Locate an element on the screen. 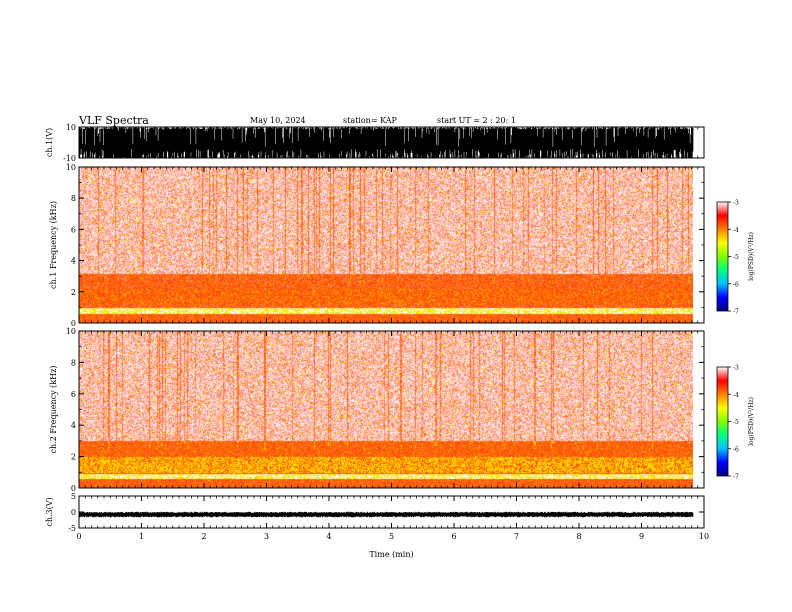 The image size is (792, 612). x-tick-label: 4 is located at coordinates (328, 536).